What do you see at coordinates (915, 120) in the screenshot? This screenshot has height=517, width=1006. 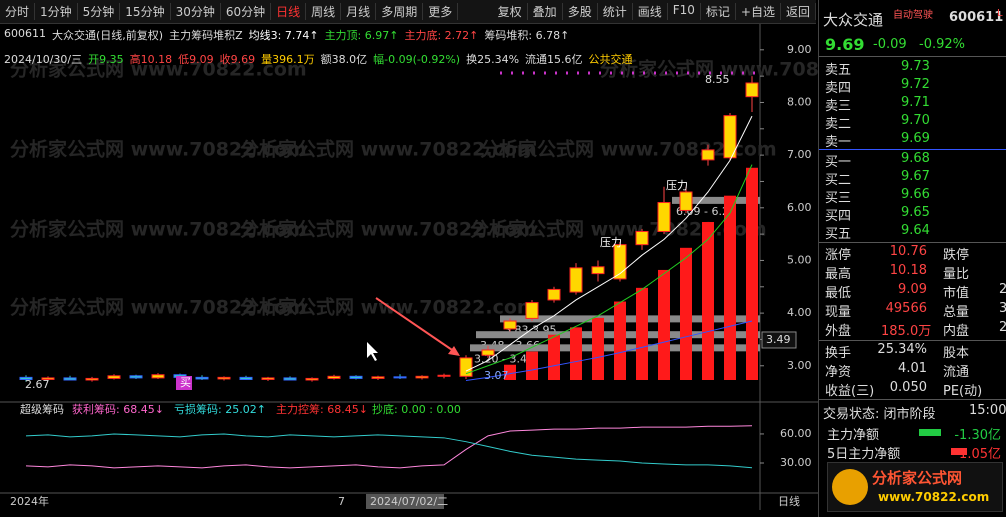 I see `ask-price: 9.70` at bounding box center [915, 120].